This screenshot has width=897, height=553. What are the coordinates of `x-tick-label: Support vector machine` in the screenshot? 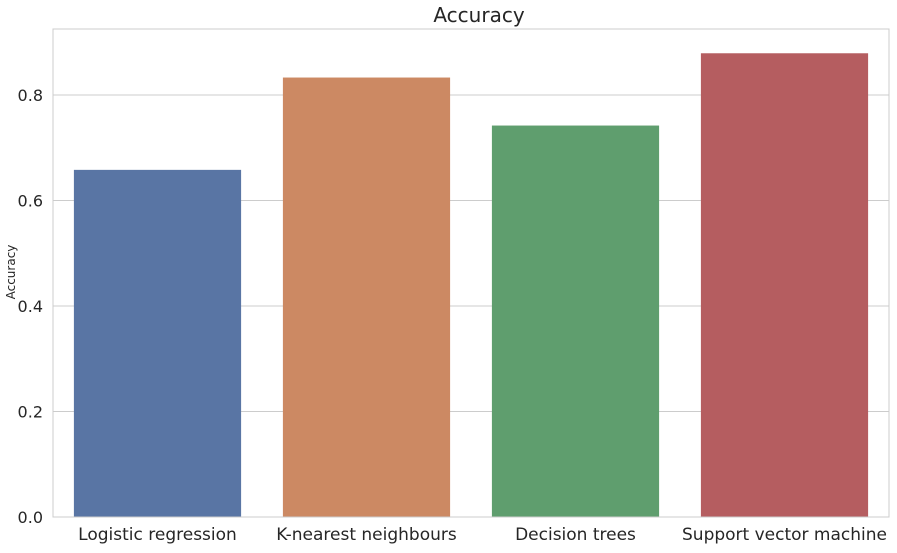 It's located at (784, 535).